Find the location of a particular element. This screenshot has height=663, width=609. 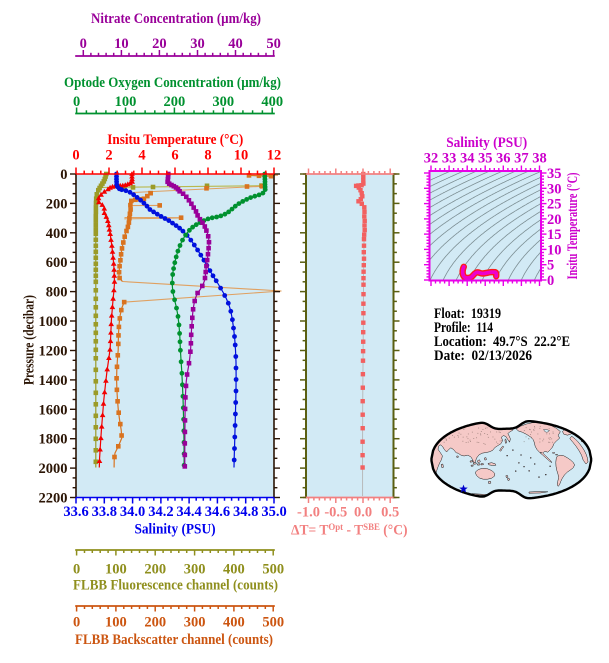

svg-text: 34 is located at coordinates (467, 159).